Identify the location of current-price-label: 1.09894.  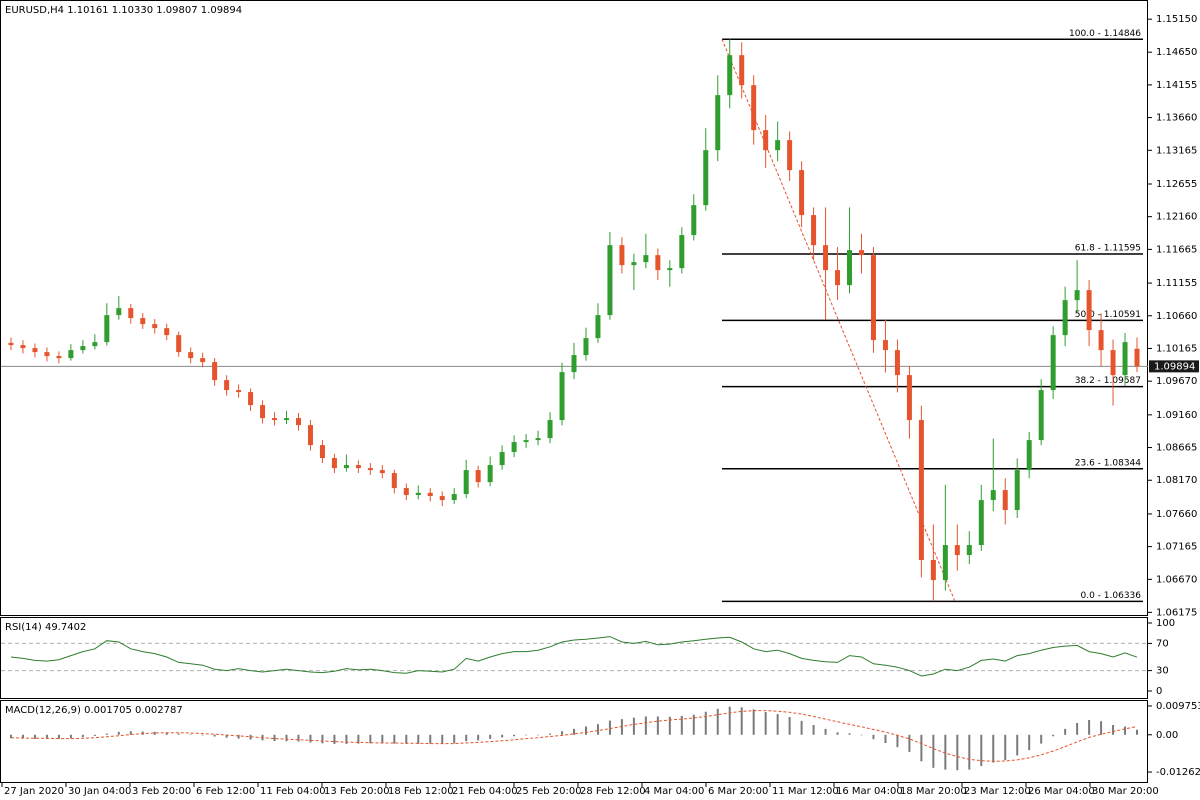
(1174, 366).